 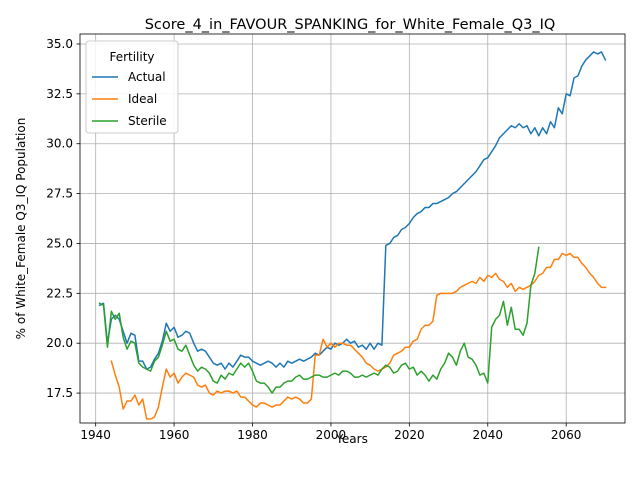 I want to click on x-tick-label: 1940, so click(x=95, y=435).